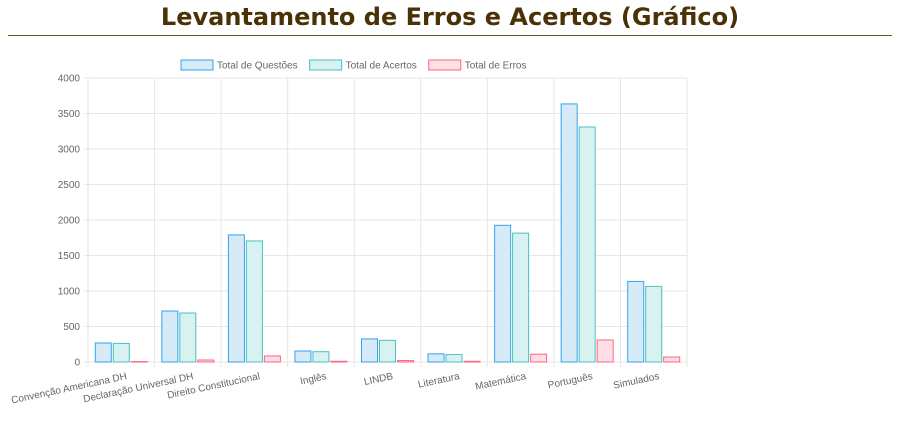  Describe the element at coordinates (69, 114) in the screenshot. I see `y-tick-label: 3500` at that location.